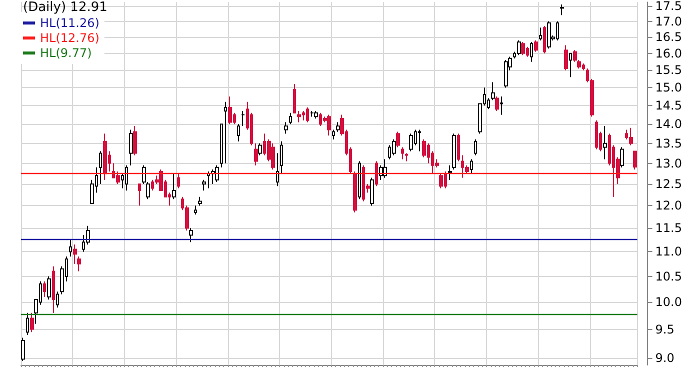 The height and width of the screenshot is (375, 685). Describe the element at coordinates (668, 228) in the screenshot. I see `y-tick-label: 11.5` at that location.